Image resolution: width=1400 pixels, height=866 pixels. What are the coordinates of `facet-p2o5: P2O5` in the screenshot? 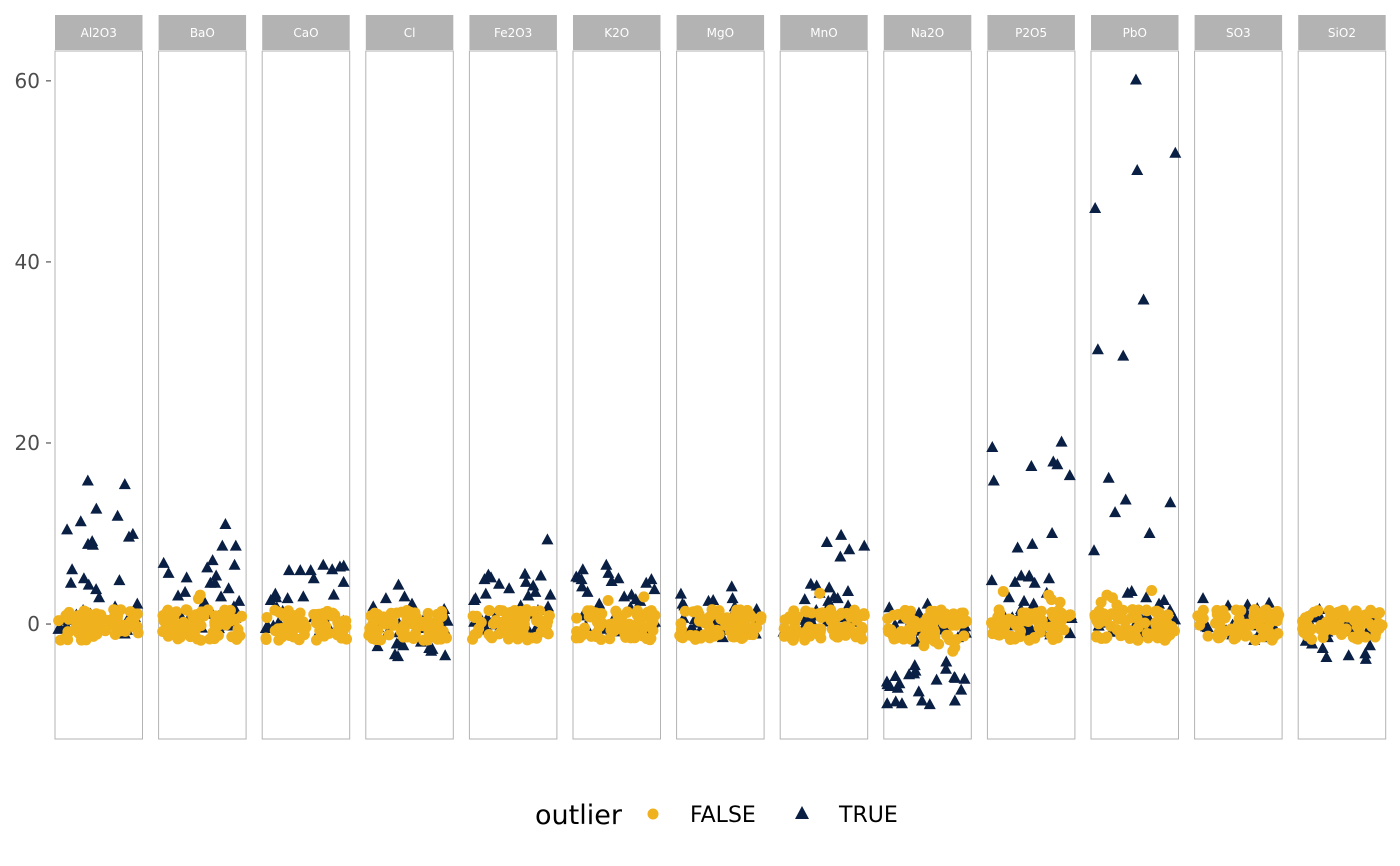 It's located at (1031, 377).